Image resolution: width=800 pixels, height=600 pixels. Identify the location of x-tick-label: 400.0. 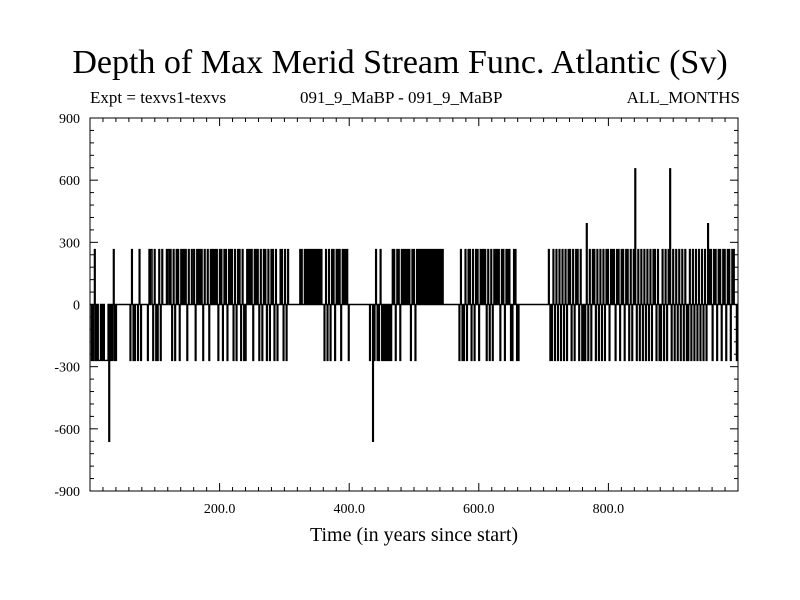
(349, 509).